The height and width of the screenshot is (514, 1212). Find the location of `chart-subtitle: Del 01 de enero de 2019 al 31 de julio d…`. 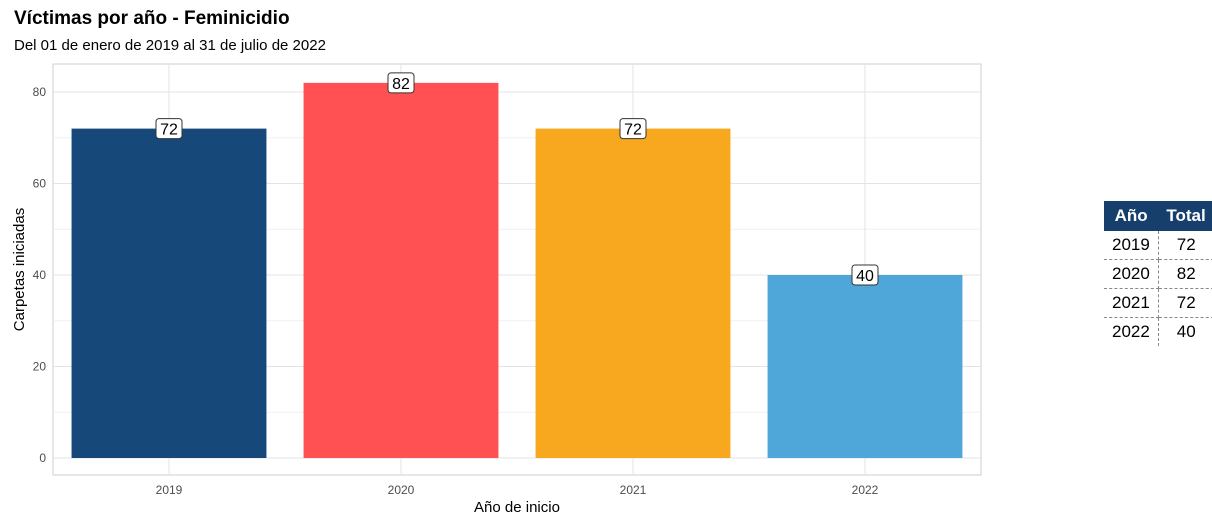

chart-subtitle: Del 01 de enero de 2019 al 31 de julio d… is located at coordinates (170, 45).